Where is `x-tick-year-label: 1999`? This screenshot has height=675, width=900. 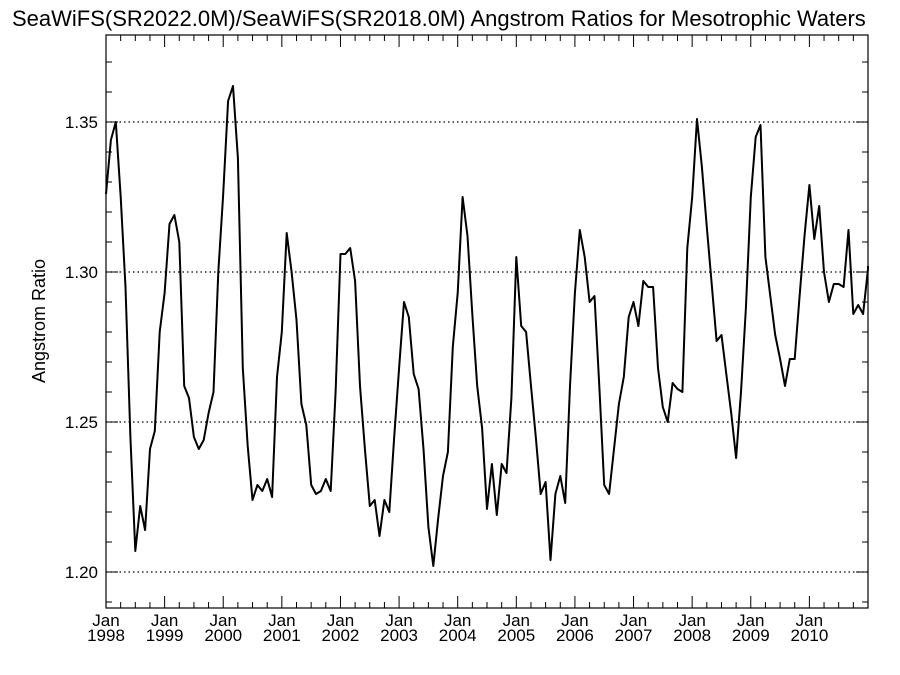
x-tick-year-label: 1999 is located at coordinates (165, 635).